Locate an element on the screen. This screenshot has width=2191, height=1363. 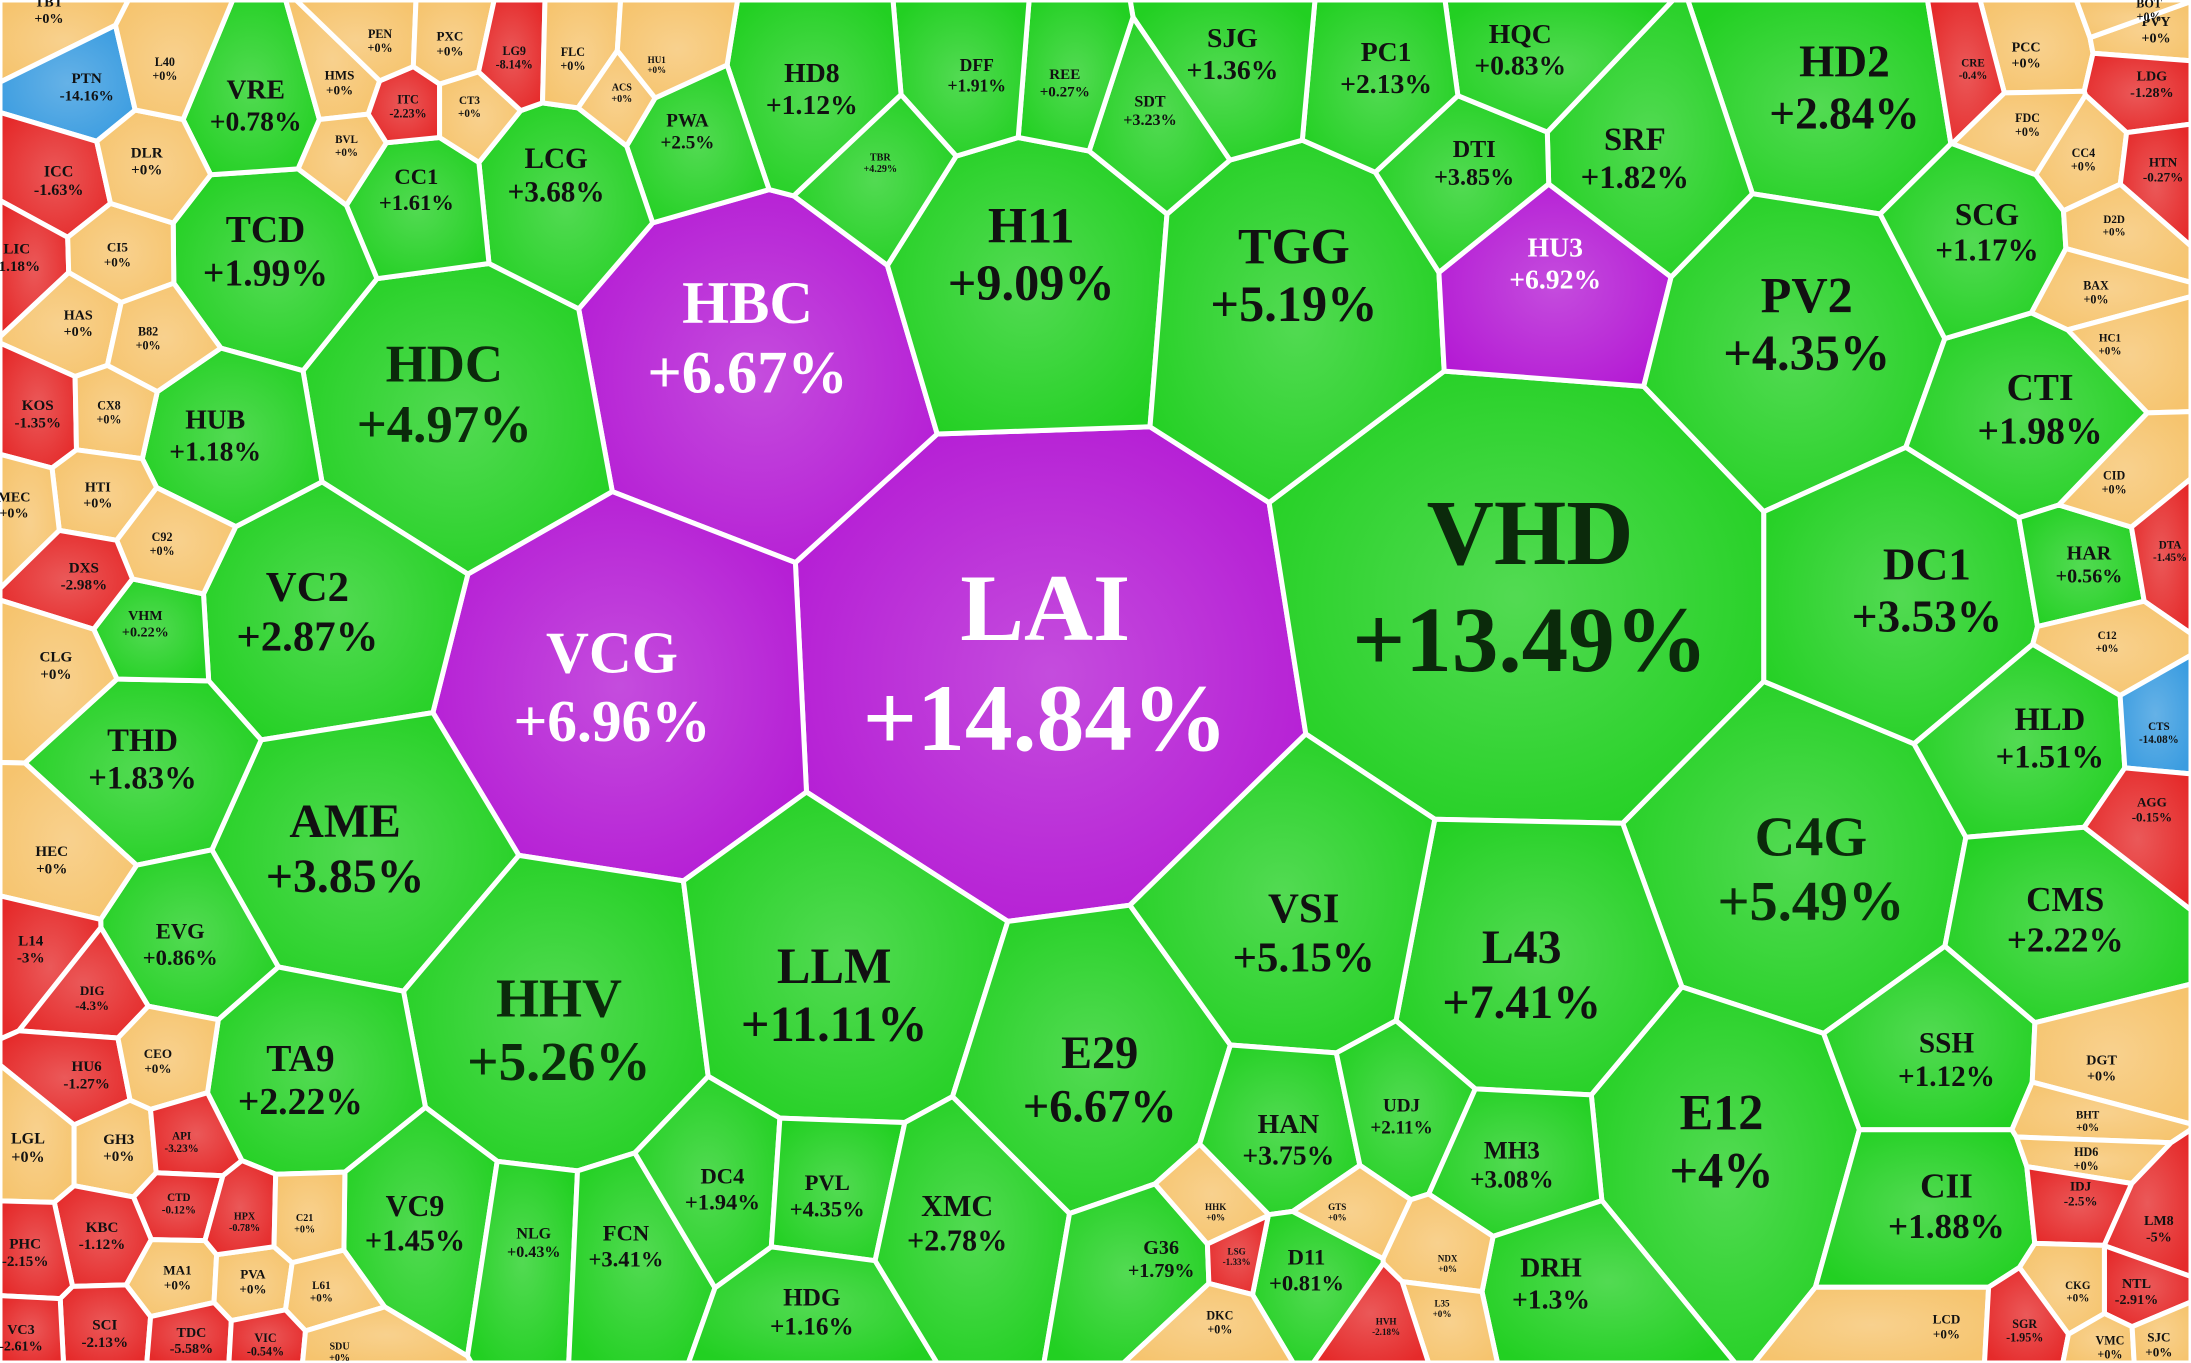
ticker-label: HDC is located at coordinates (444, 364).